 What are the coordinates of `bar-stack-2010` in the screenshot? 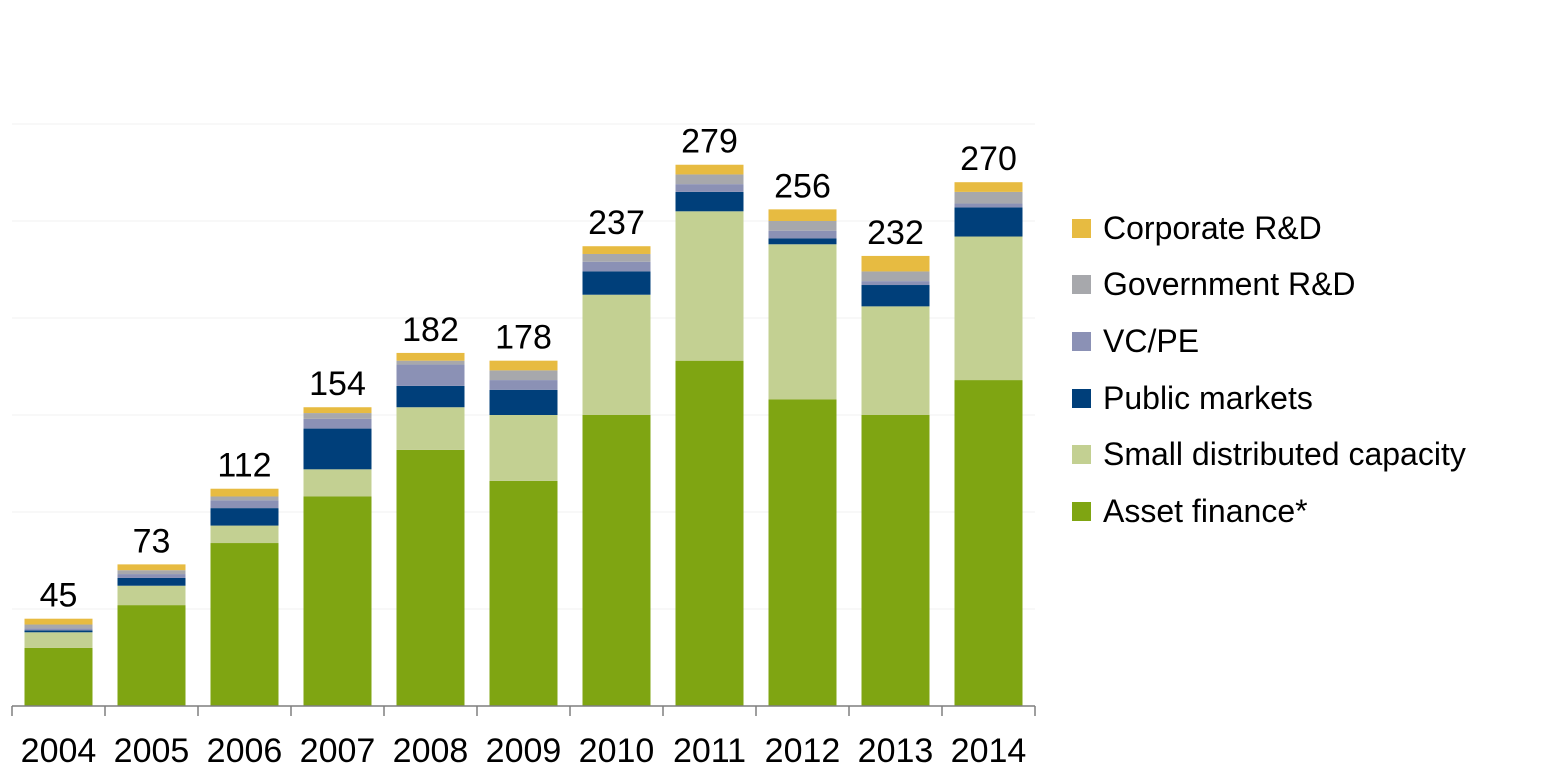 It's located at (616, 476).